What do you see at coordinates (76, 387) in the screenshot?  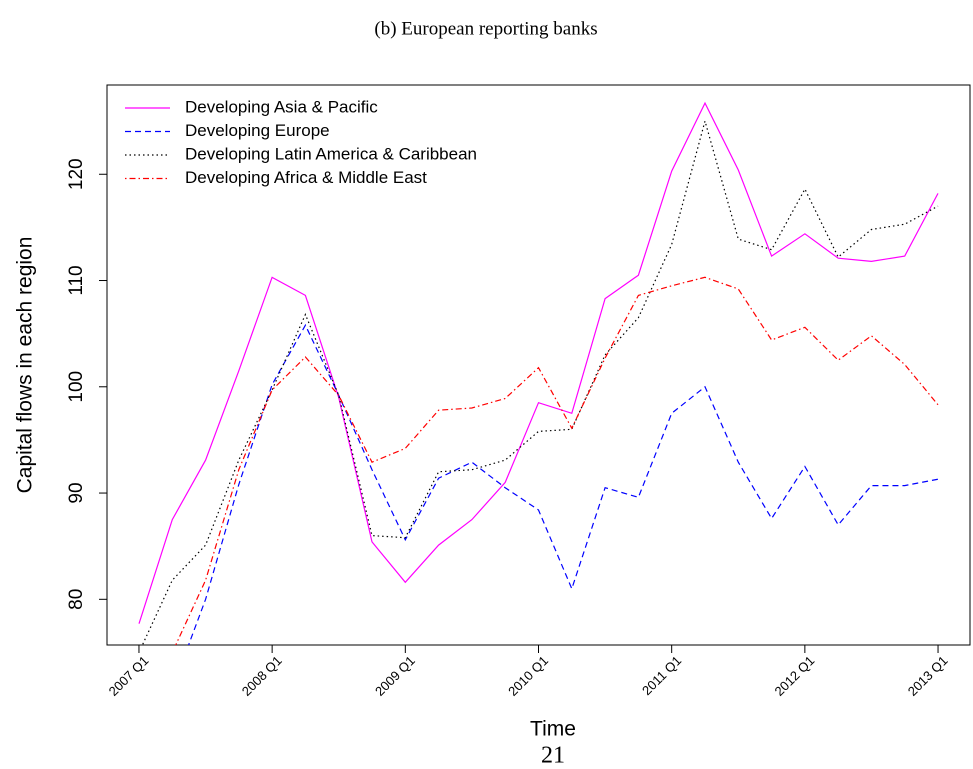 I see `y-tick-label: 100` at bounding box center [76, 387].